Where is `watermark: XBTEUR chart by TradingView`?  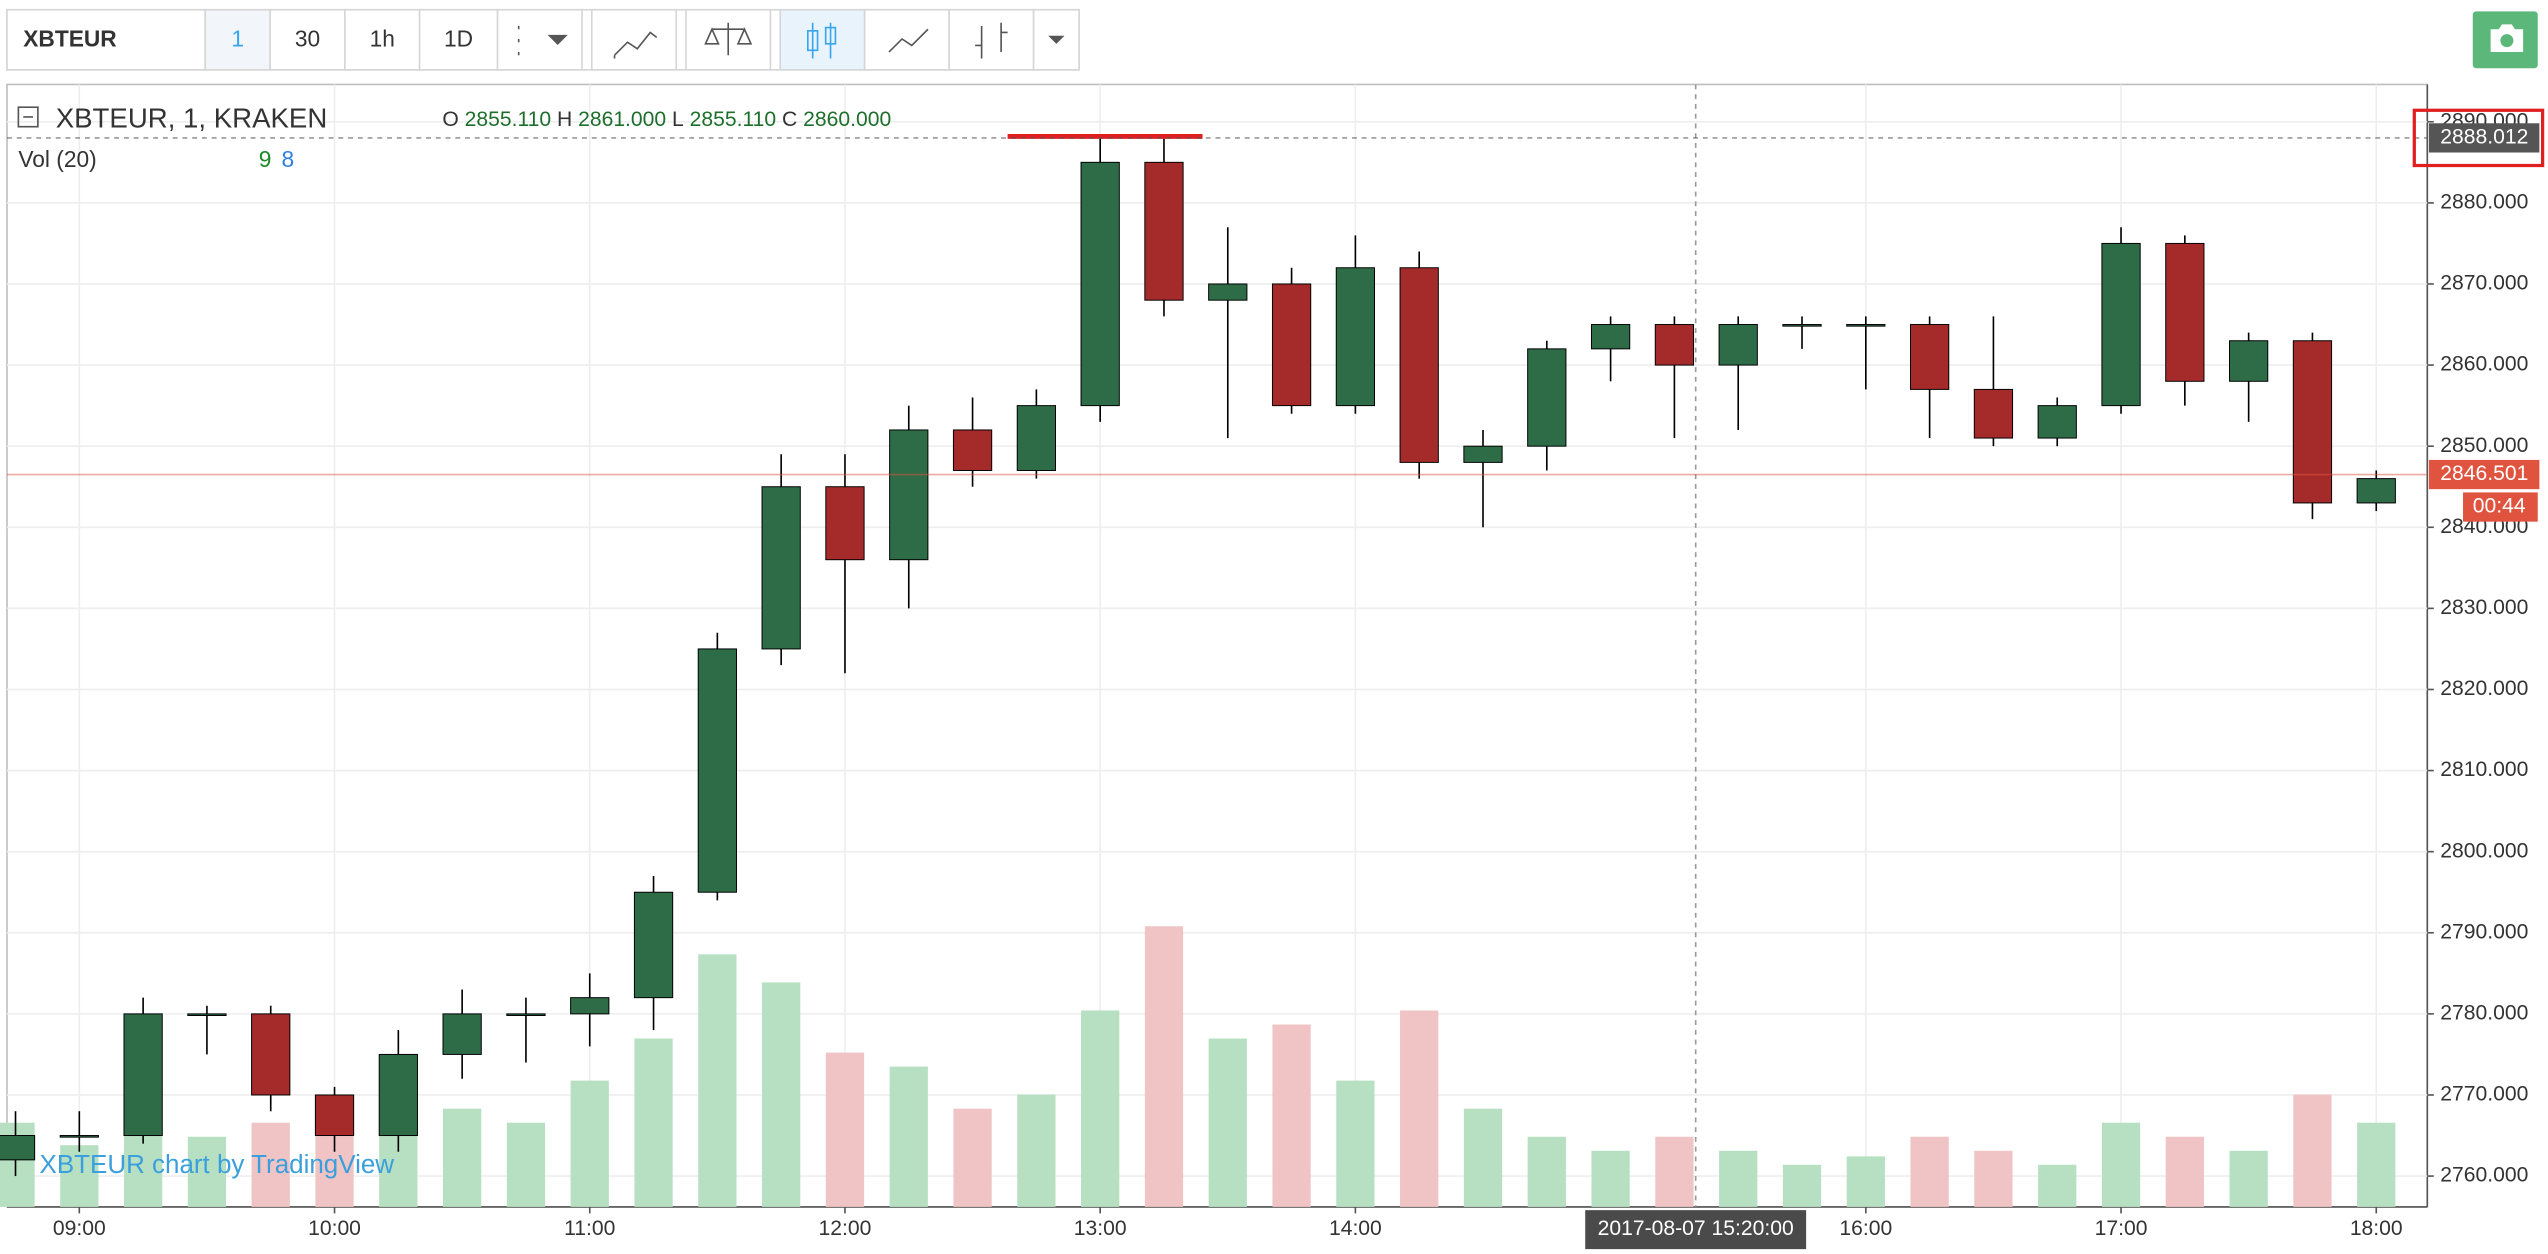
watermark: XBTEUR chart by TradingView is located at coordinates (216, 1164).